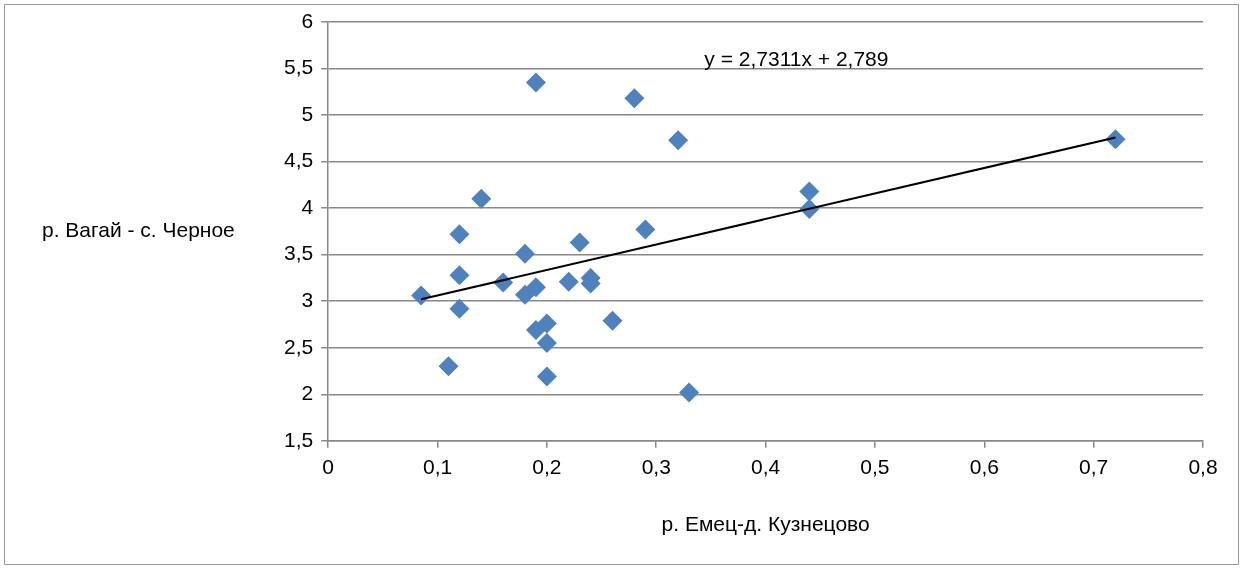 This screenshot has height=569, width=1243. What do you see at coordinates (307, 20) in the screenshot?
I see `y-tick-label: 6` at bounding box center [307, 20].